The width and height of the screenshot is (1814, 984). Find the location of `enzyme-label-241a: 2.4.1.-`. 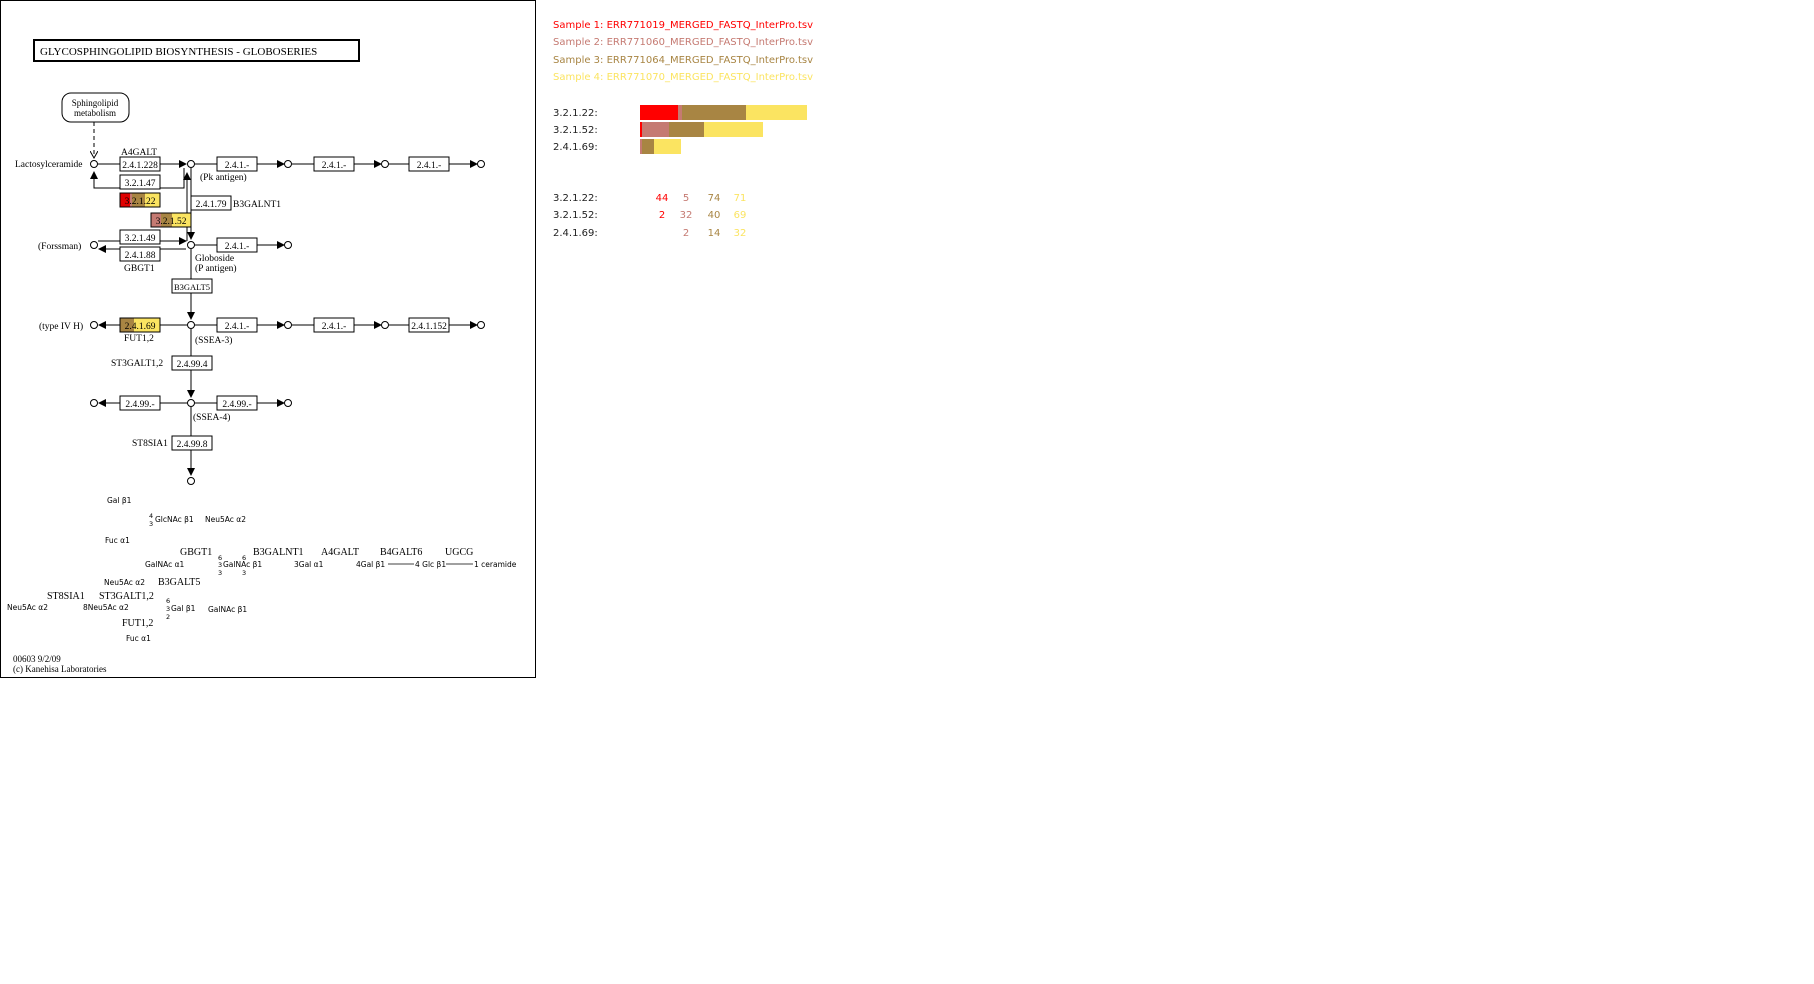

enzyme-label-241a: 2.4.1.- is located at coordinates (237, 166).